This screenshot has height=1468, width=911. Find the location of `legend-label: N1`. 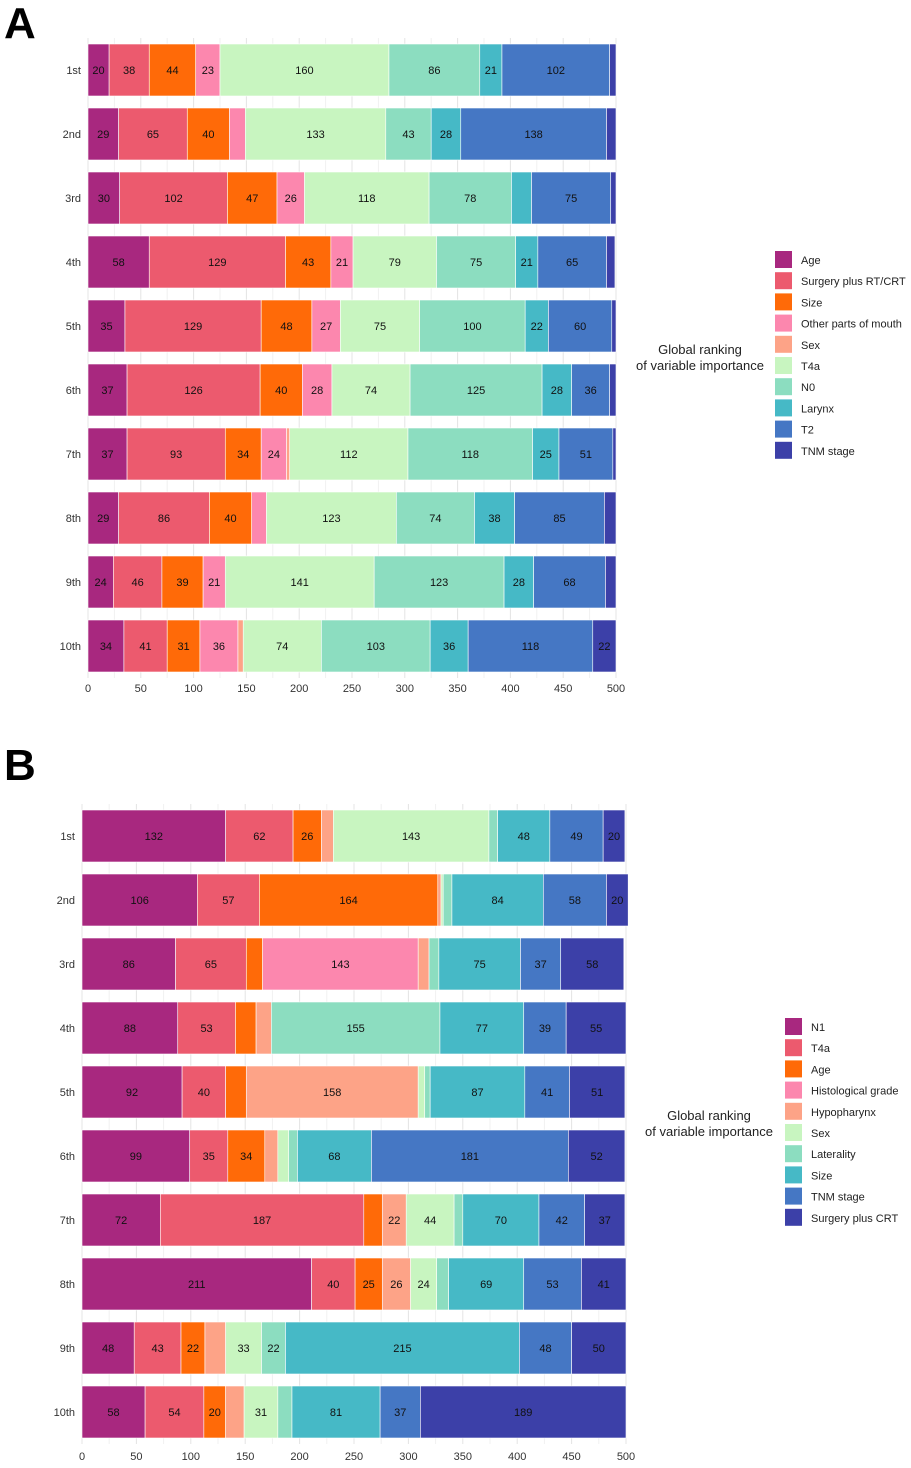

legend-label: N1 is located at coordinates (818, 1028).